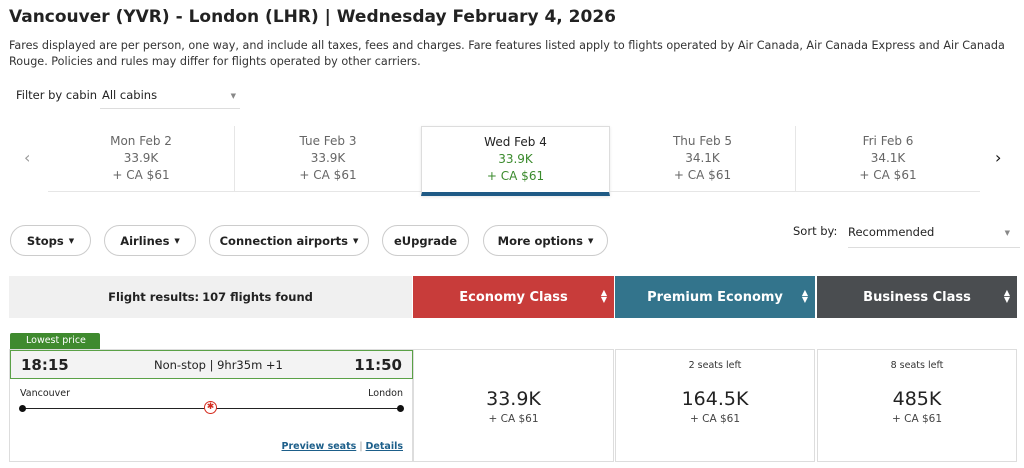 The image size is (1024, 468). What do you see at coordinates (917, 365) in the screenshot?
I see `seats-left: 8 seats left` at bounding box center [917, 365].